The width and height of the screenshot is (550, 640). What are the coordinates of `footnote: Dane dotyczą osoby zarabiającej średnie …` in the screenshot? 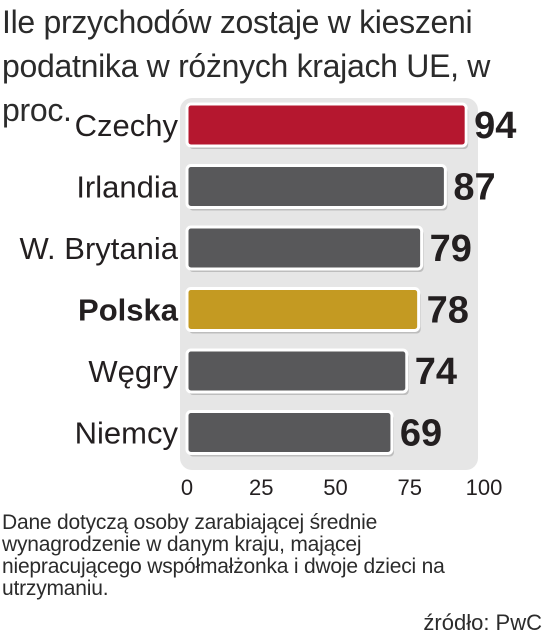 It's located at (223, 555).